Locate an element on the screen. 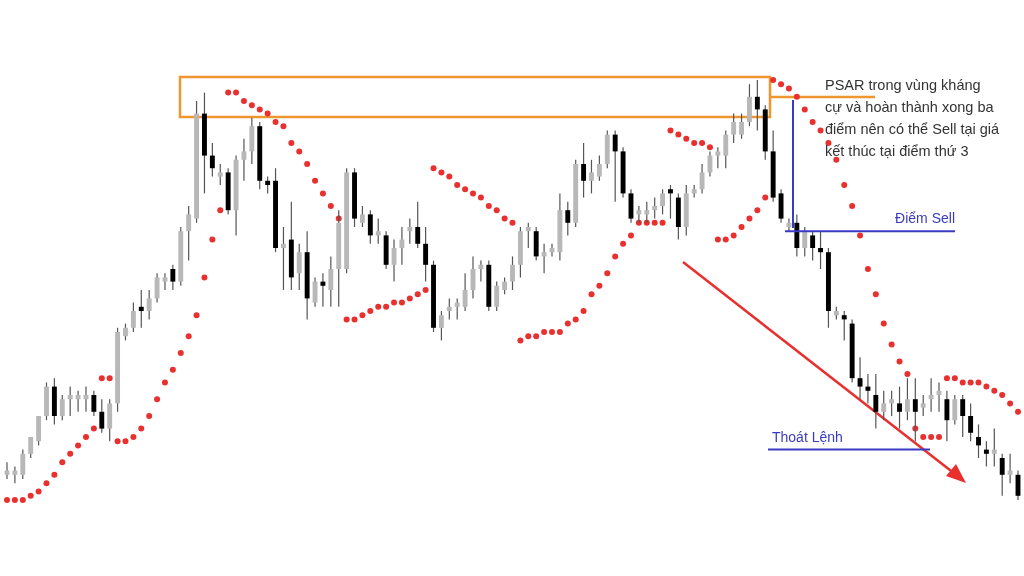 The width and height of the screenshot is (1024, 576). annotation: PSAR trong vùng kháng cự và hoàn thành xong ba điểm nên có thể Sell tại giá kết thúc tại điểm thứ 3 is located at coordinates (913, 118).